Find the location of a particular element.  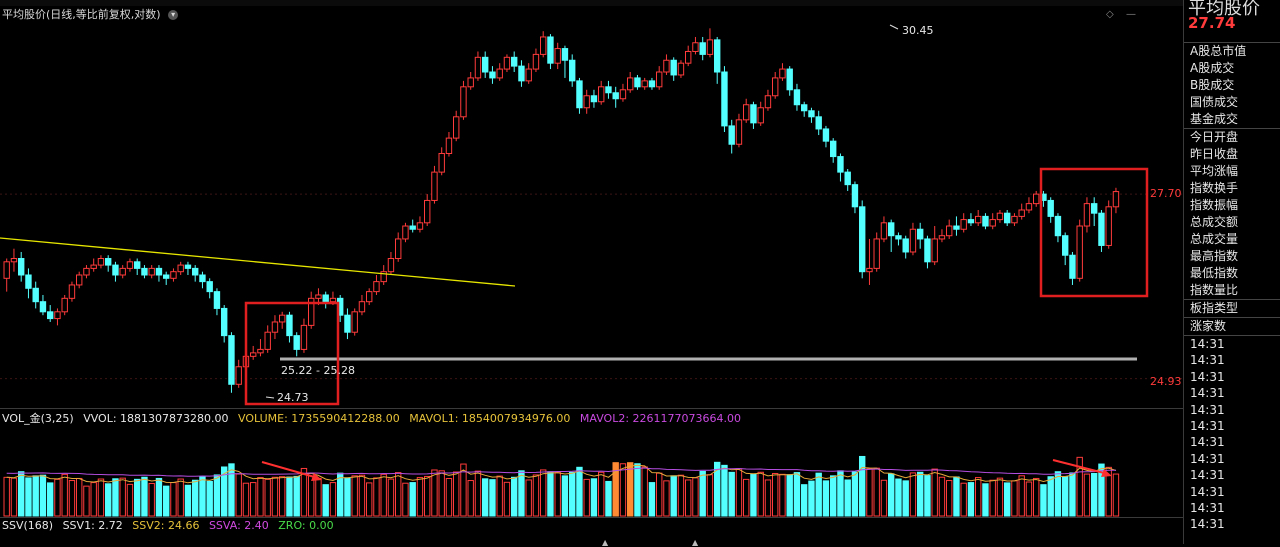

ssva-value: SSVA: 2.40 is located at coordinates (238, 525).